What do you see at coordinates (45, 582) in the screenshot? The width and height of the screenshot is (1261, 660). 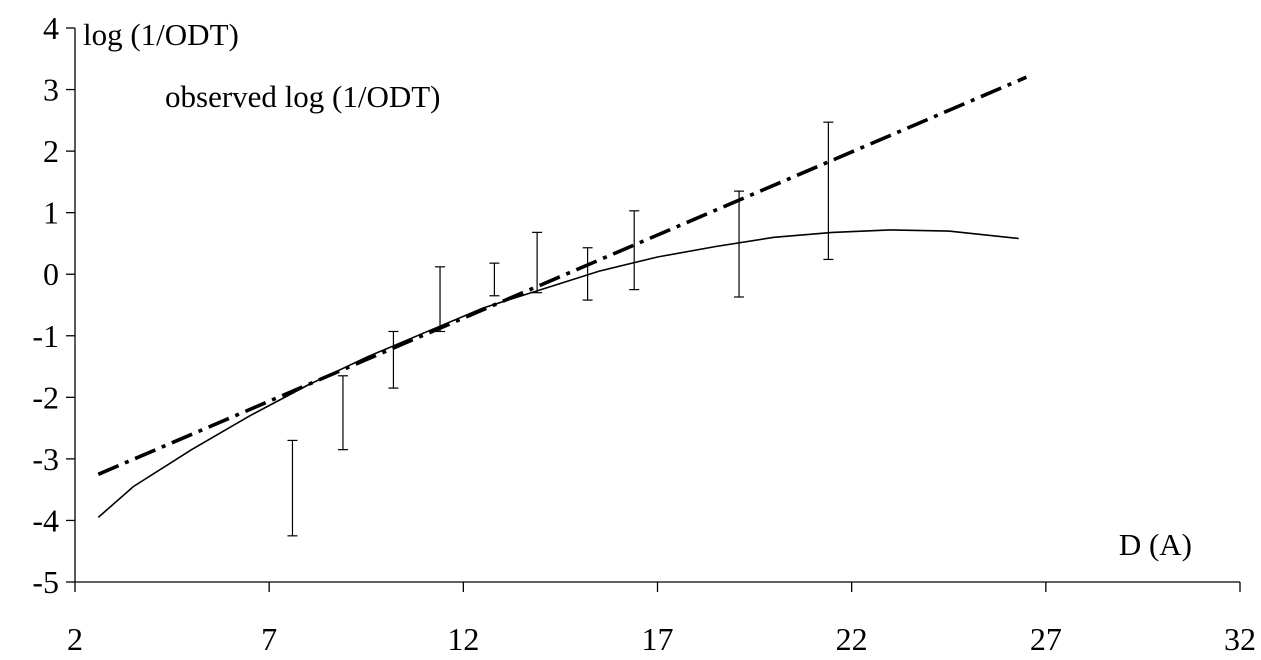 I see `y-tick-label: -5` at bounding box center [45, 582].